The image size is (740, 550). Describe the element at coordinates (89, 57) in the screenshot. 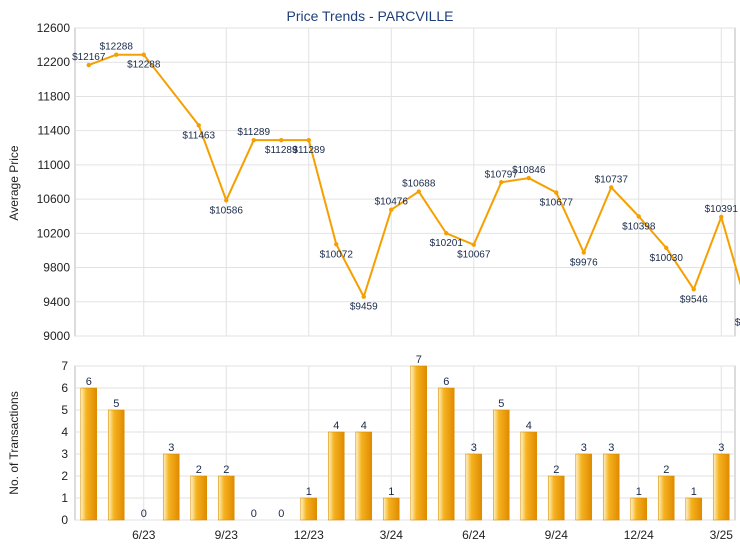

I see `price-data-label: $12167` at that location.